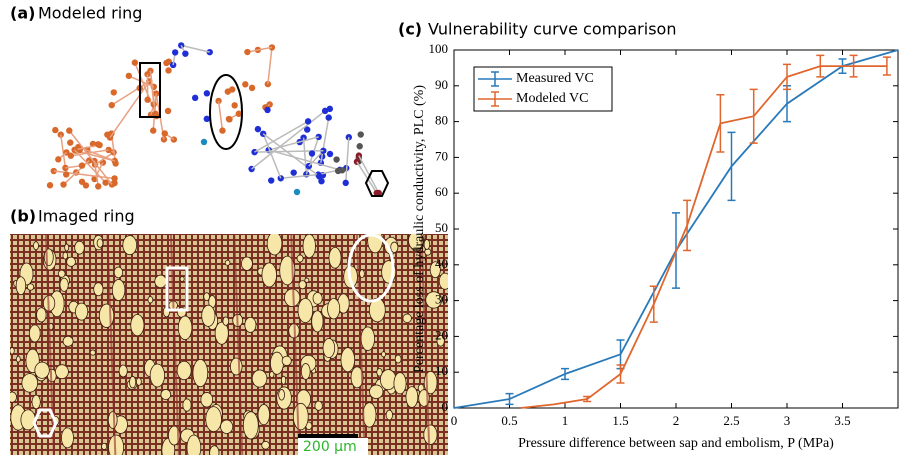  I want to click on highlight-hexagon, so click(377, 183).